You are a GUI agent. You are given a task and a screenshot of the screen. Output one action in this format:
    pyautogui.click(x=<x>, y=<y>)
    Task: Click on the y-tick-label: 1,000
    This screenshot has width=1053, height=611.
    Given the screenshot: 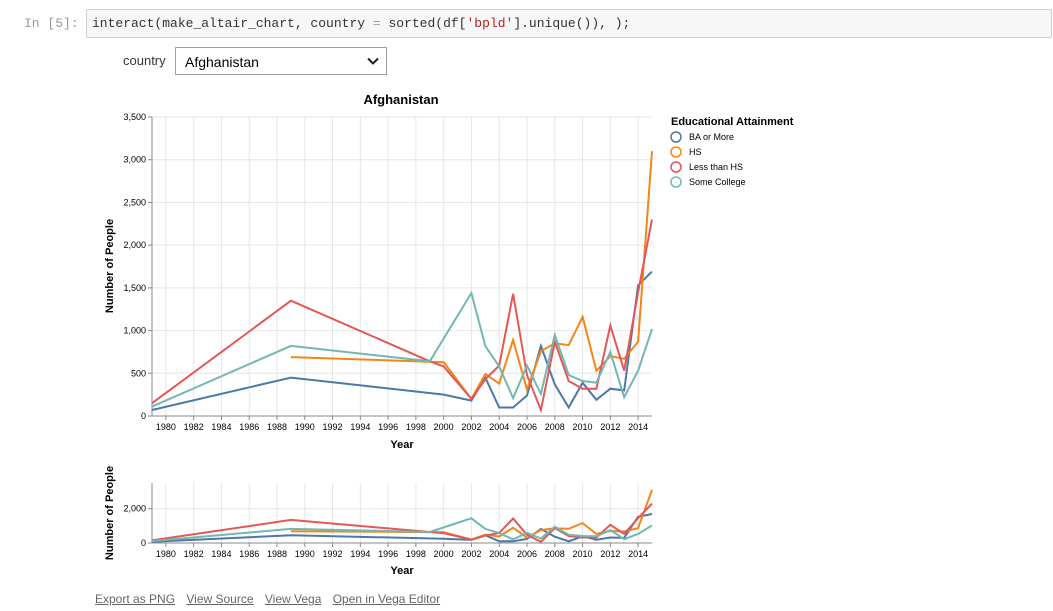 What is the action you would take?
    pyautogui.click(x=134, y=331)
    